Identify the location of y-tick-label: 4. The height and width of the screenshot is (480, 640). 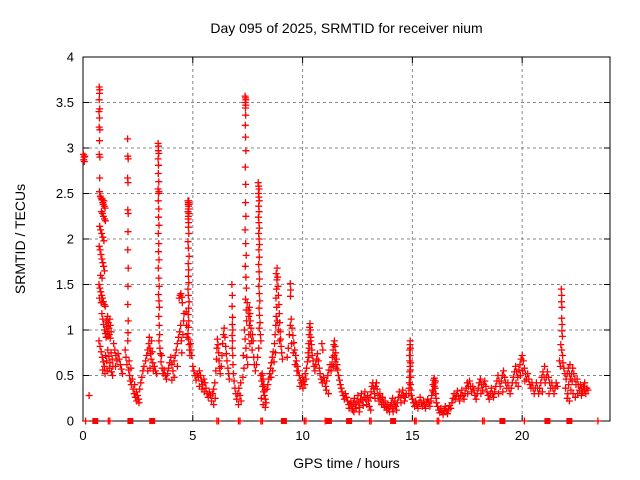
(70, 57).